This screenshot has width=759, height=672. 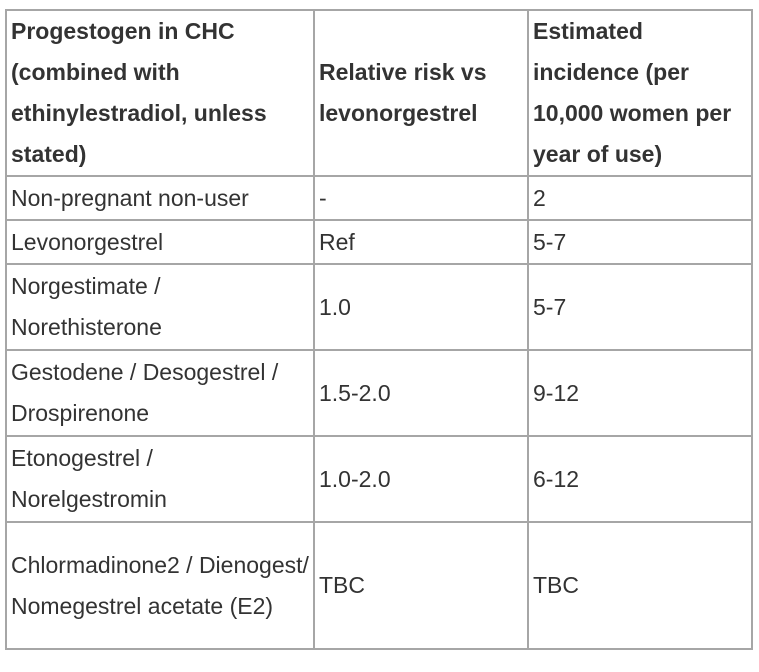 What do you see at coordinates (160, 198) in the screenshot?
I see `table-cell: Non-pregnant non-user` at bounding box center [160, 198].